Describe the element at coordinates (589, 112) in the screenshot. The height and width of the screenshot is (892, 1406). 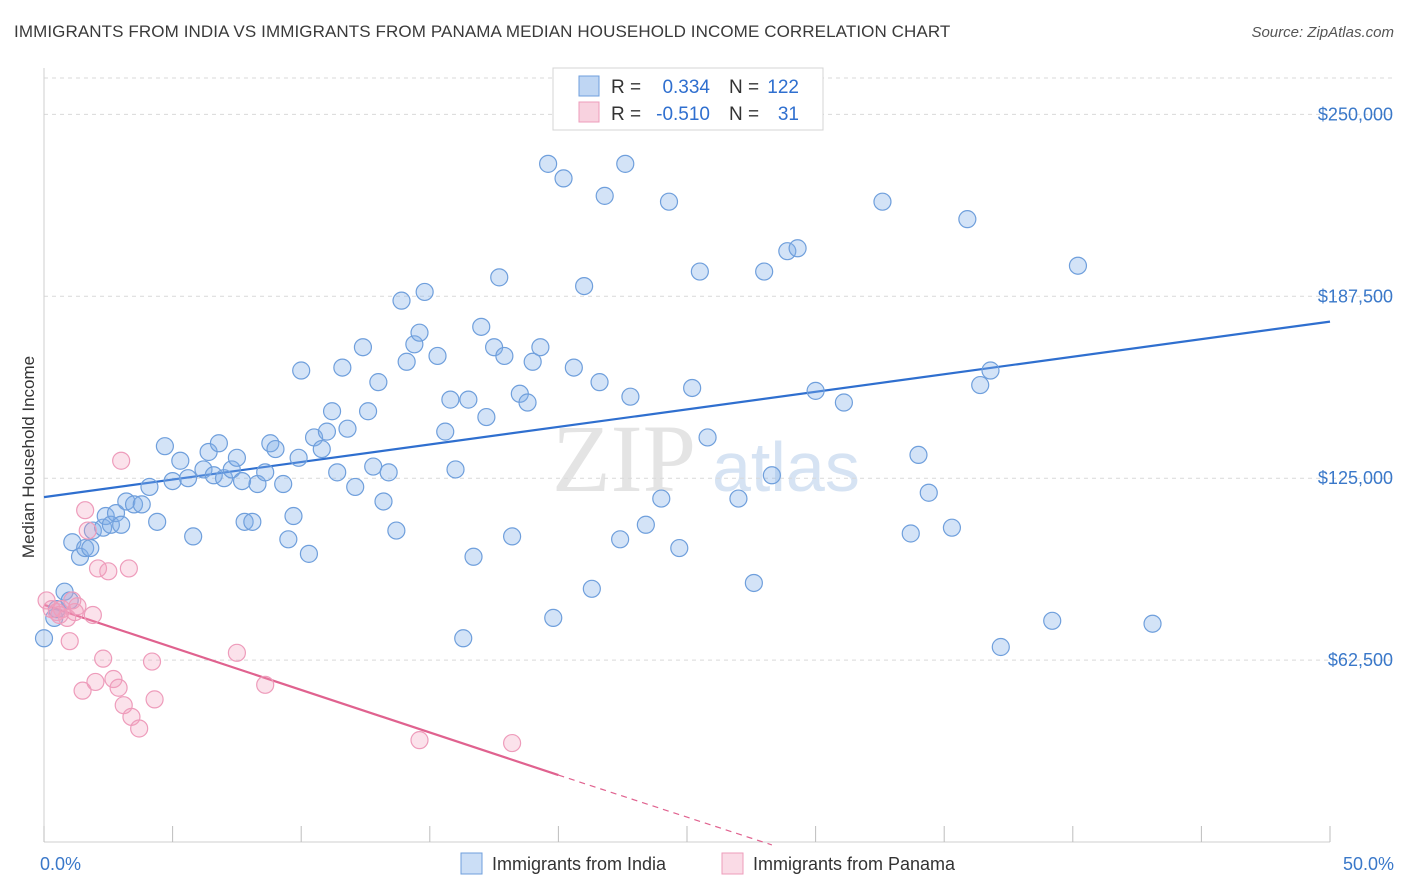
I see `legend-swatch-panama` at that location.